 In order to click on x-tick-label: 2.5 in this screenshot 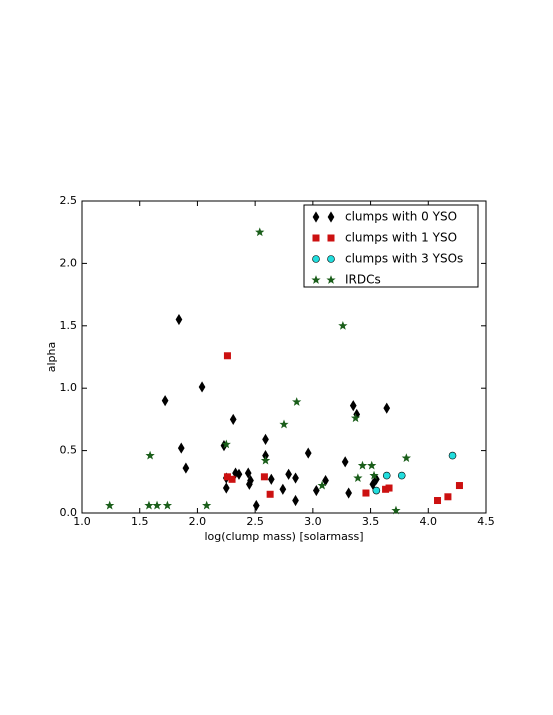, I will do `click(255, 521)`.